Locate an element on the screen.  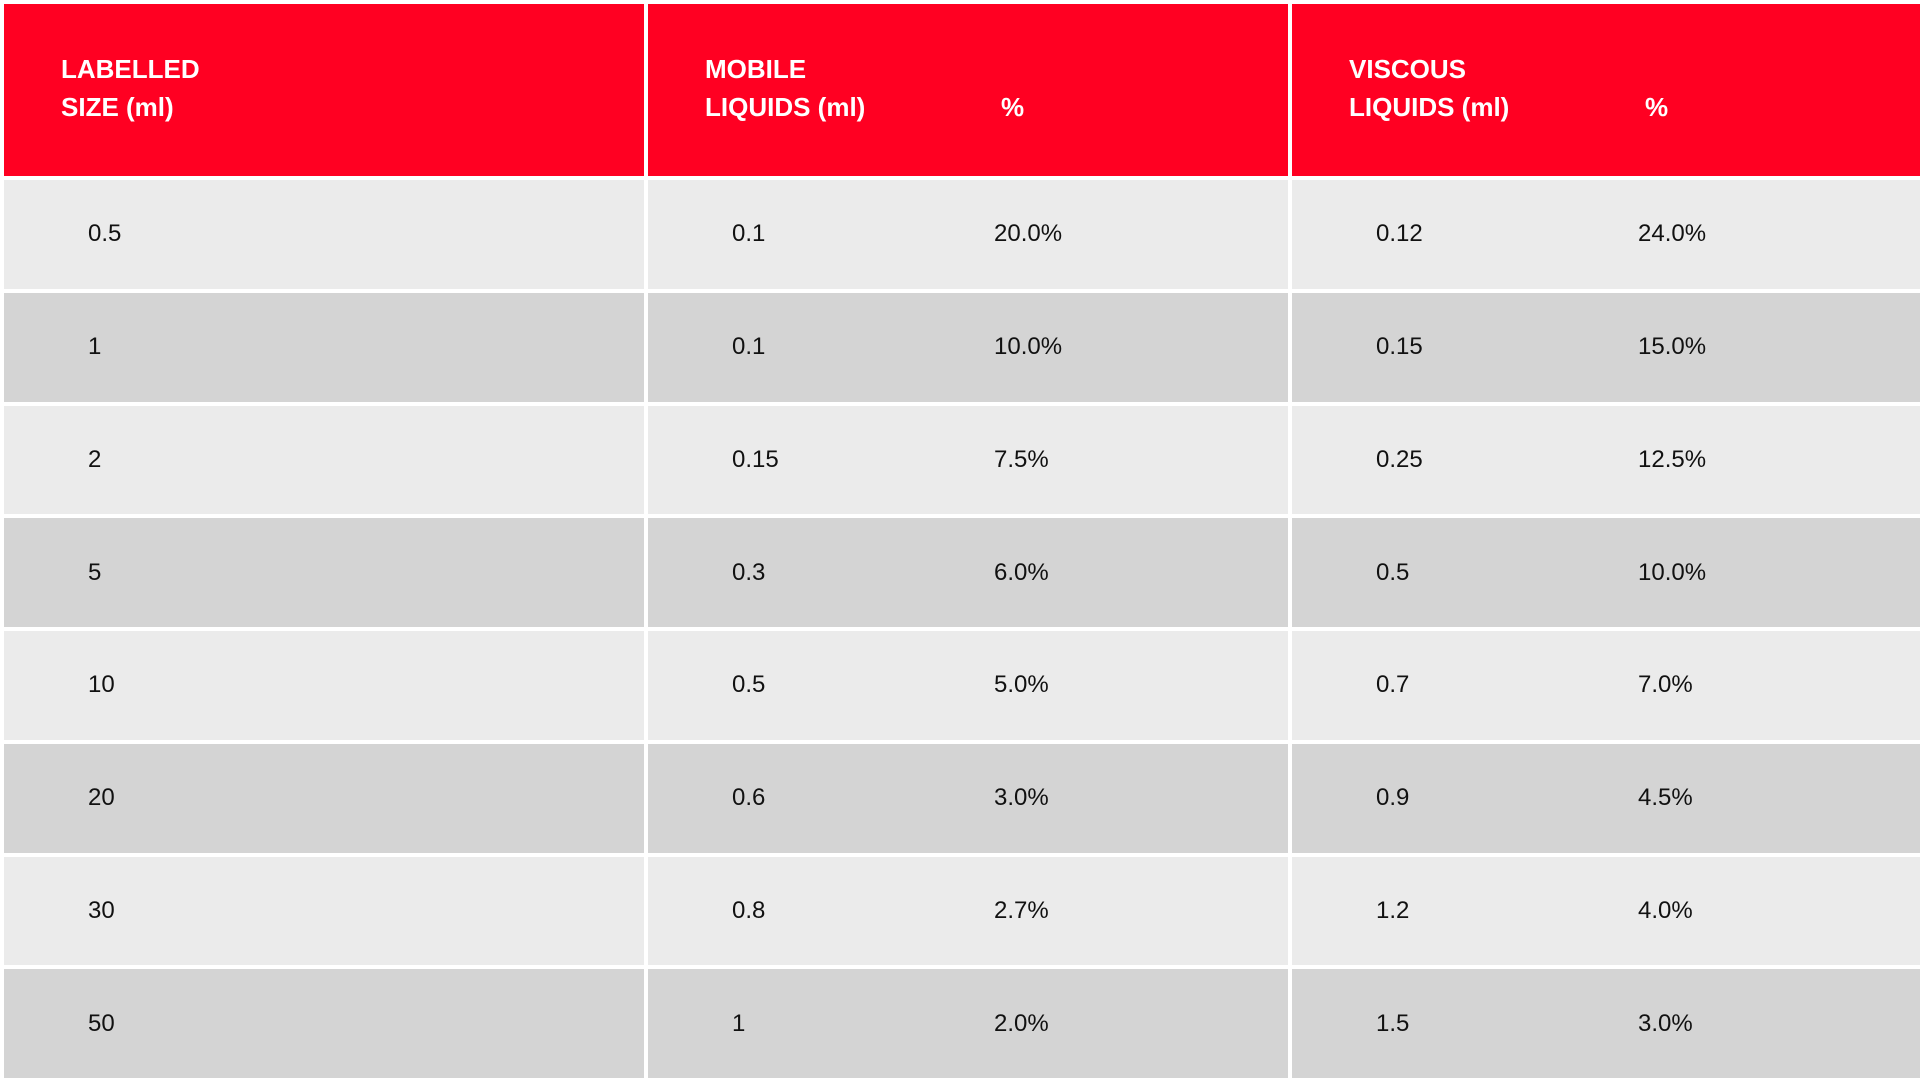
header-mobile-liquids-line1: MOBILE is located at coordinates (756, 69).